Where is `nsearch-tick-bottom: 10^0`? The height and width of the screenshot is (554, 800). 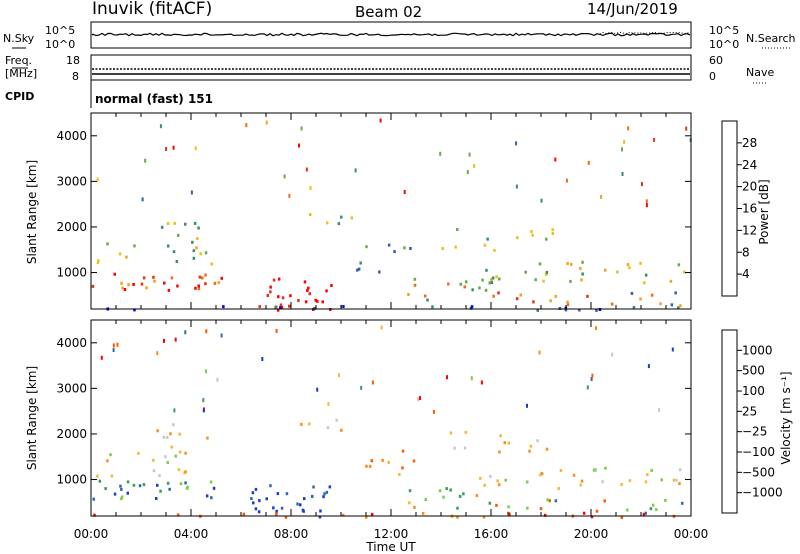 nsearch-tick-bottom: 10^0 is located at coordinates (724, 44).